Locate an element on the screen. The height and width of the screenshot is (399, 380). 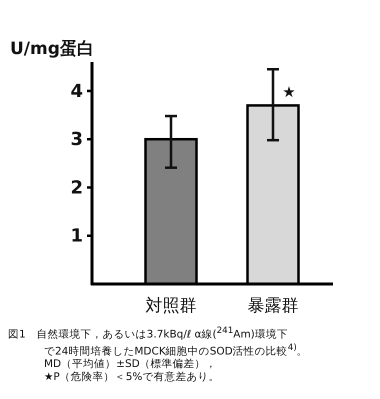
y-tick-label: 1 is located at coordinates (76, 236).